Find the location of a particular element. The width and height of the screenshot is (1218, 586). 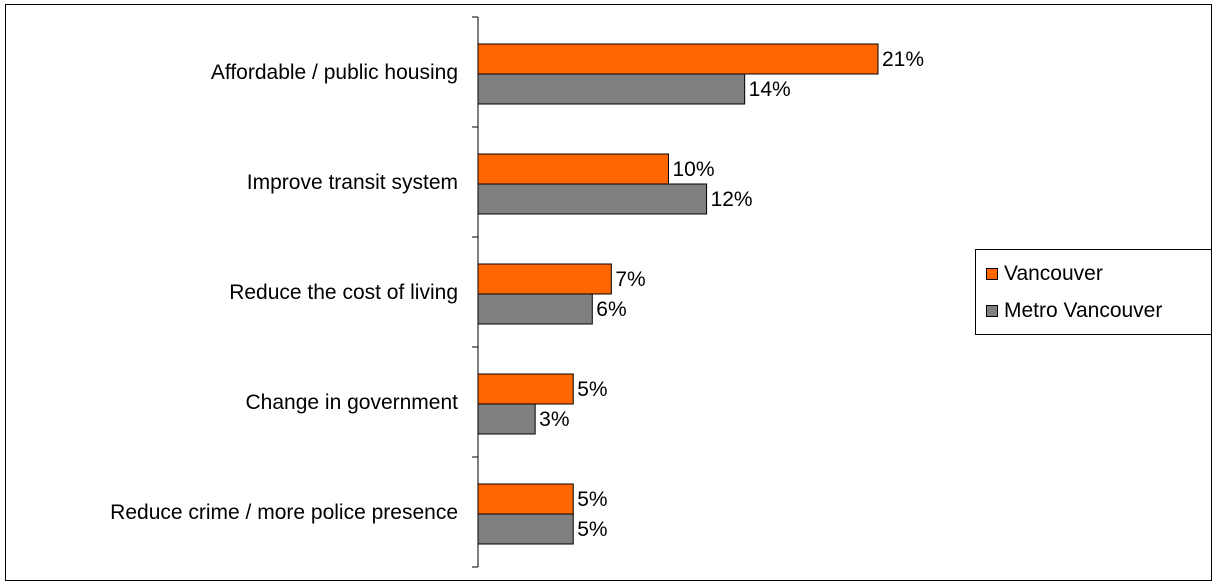

legend-label-metro-vancouver: Metro Vancouver is located at coordinates (1083, 310).